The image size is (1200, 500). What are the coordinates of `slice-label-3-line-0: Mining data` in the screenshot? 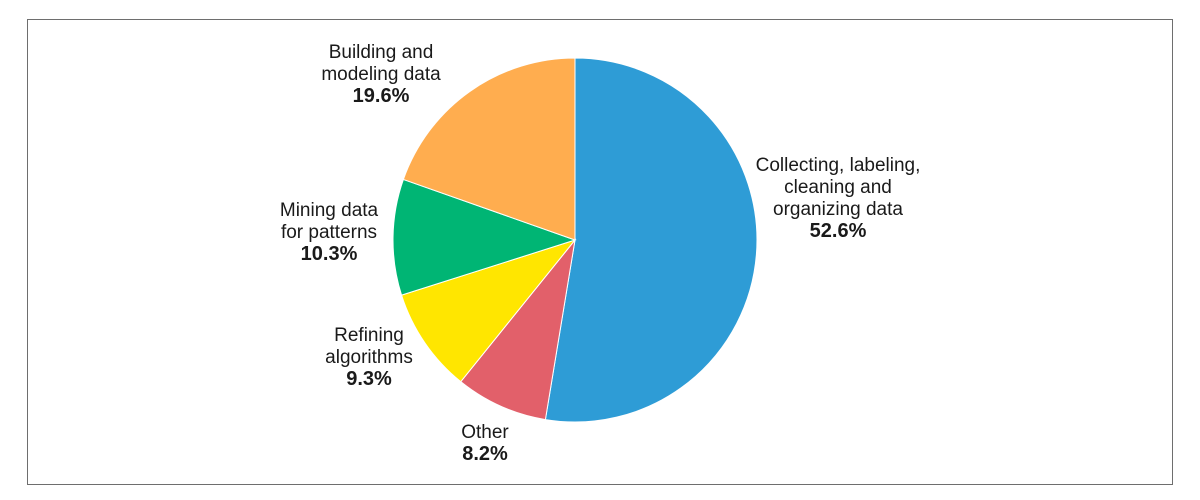 It's located at (329, 210).